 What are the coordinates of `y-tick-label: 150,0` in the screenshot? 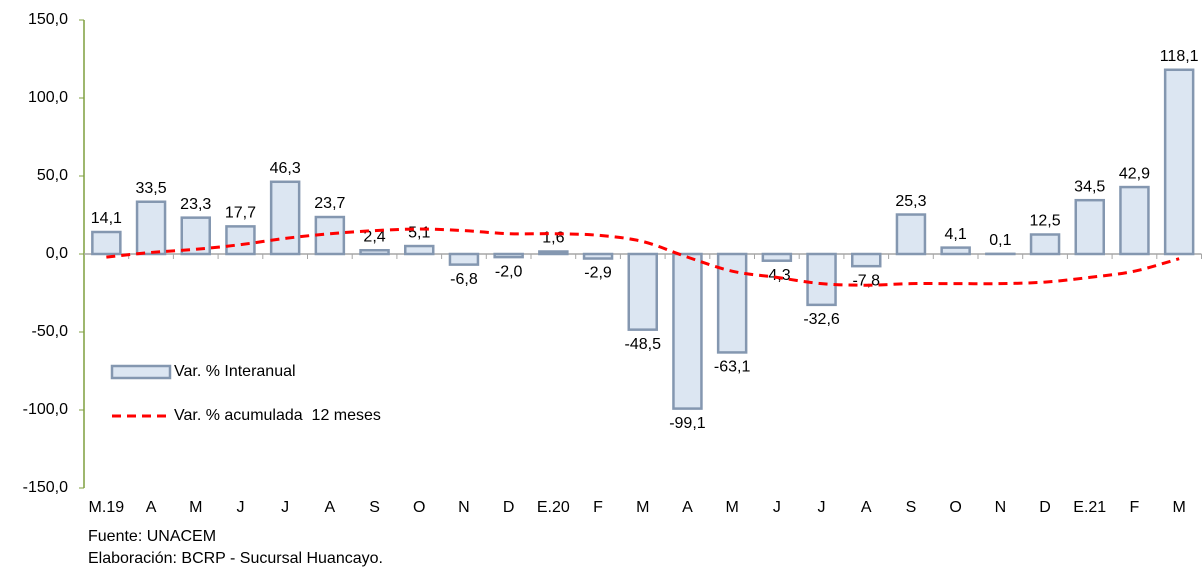 It's located at (48, 19).